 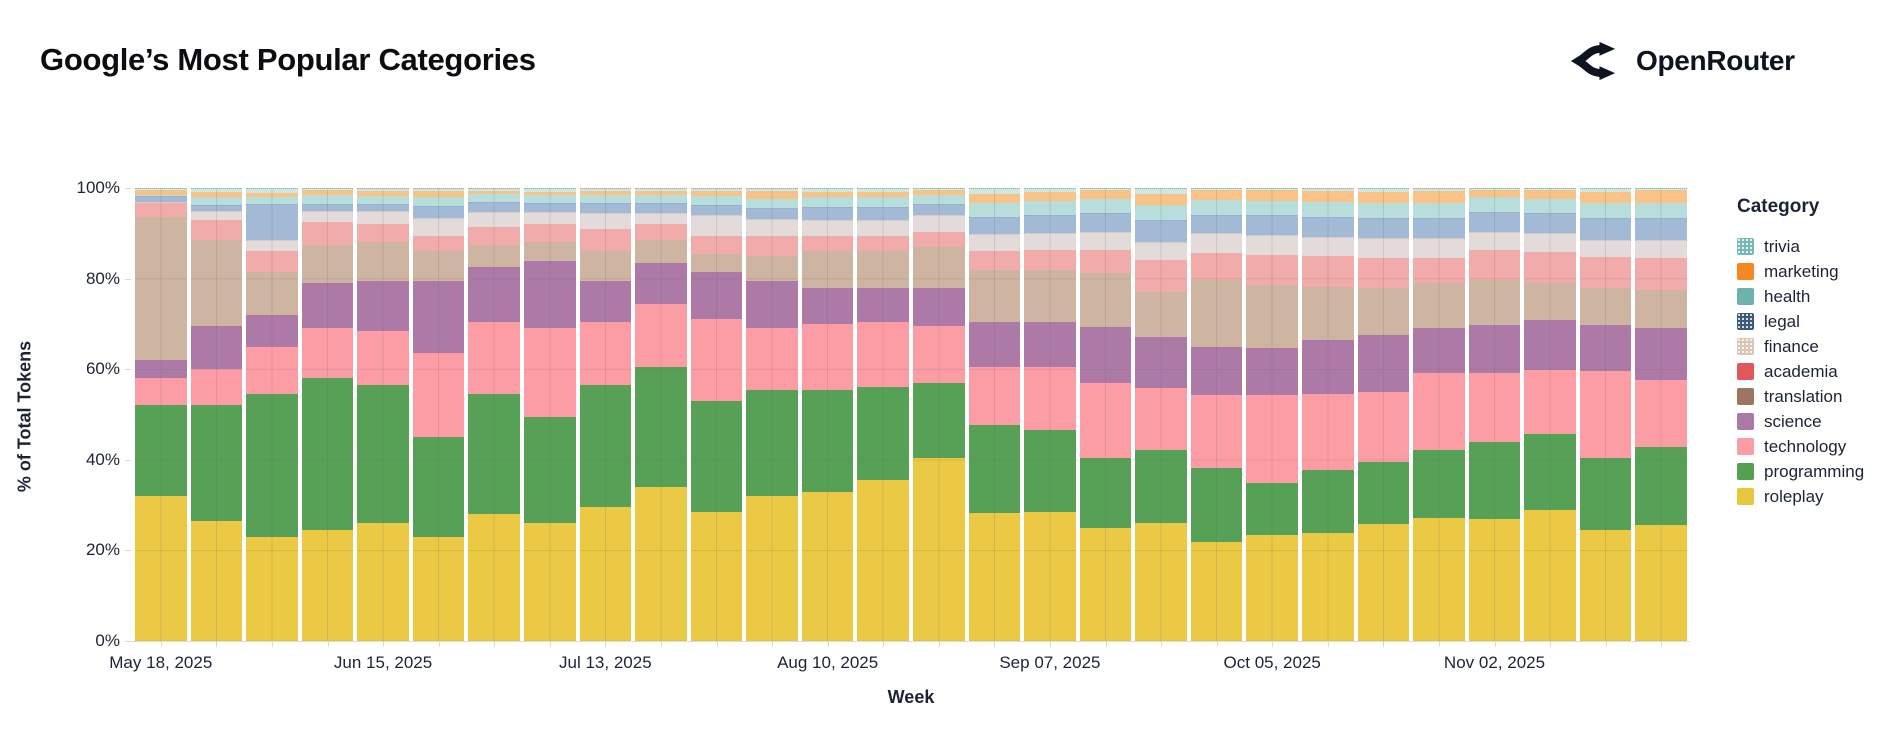 What do you see at coordinates (438, 414) in the screenshot?
I see `bar-week-jun-22-2025` at bounding box center [438, 414].